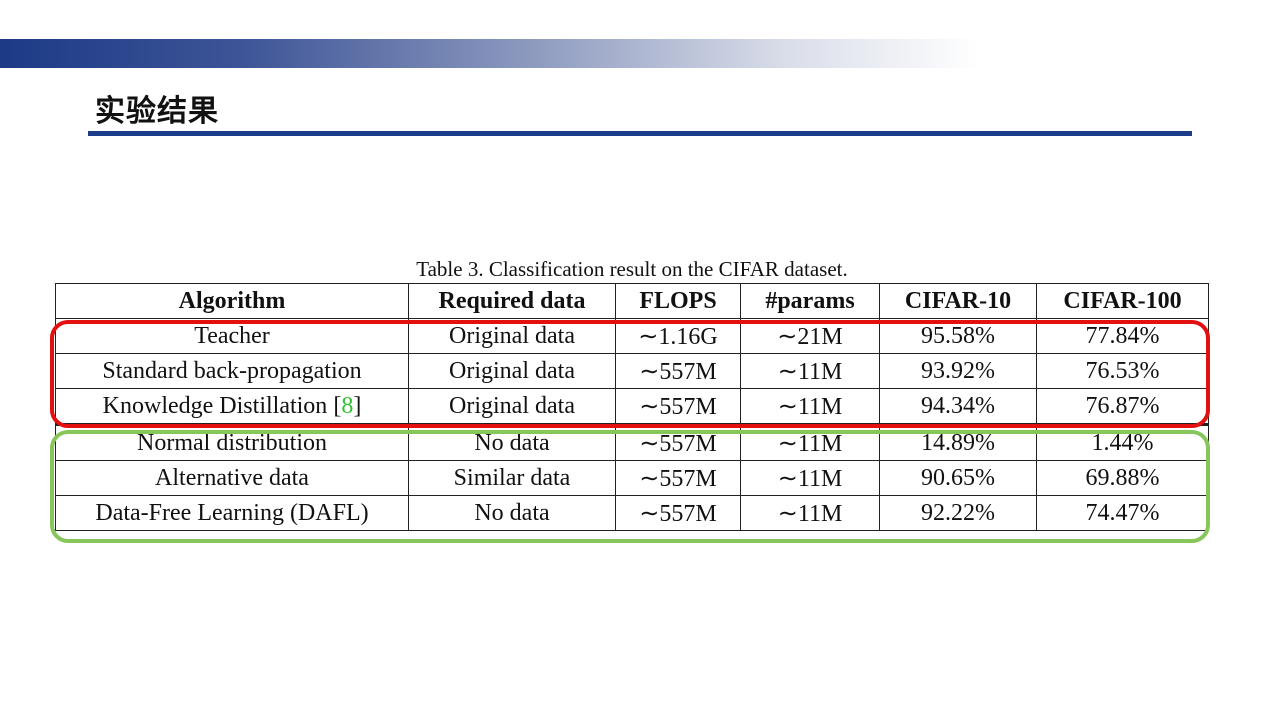 The image size is (1280, 720). Describe the element at coordinates (1122, 406) in the screenshot. I see `cell-cifar100: 76.87%` at that location.